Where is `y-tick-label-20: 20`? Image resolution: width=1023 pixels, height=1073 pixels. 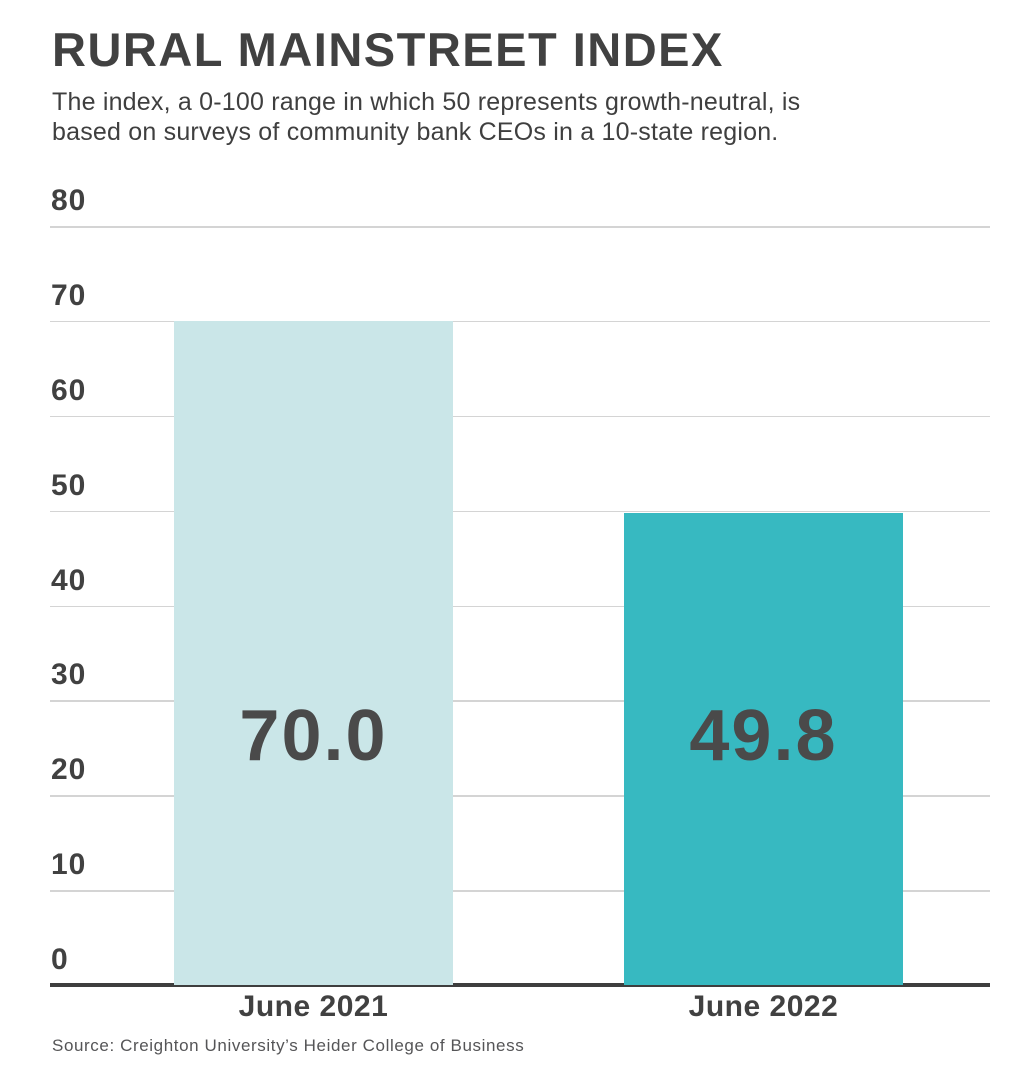 y-tick-label-20: 20 is located at coordinates (69, 770).